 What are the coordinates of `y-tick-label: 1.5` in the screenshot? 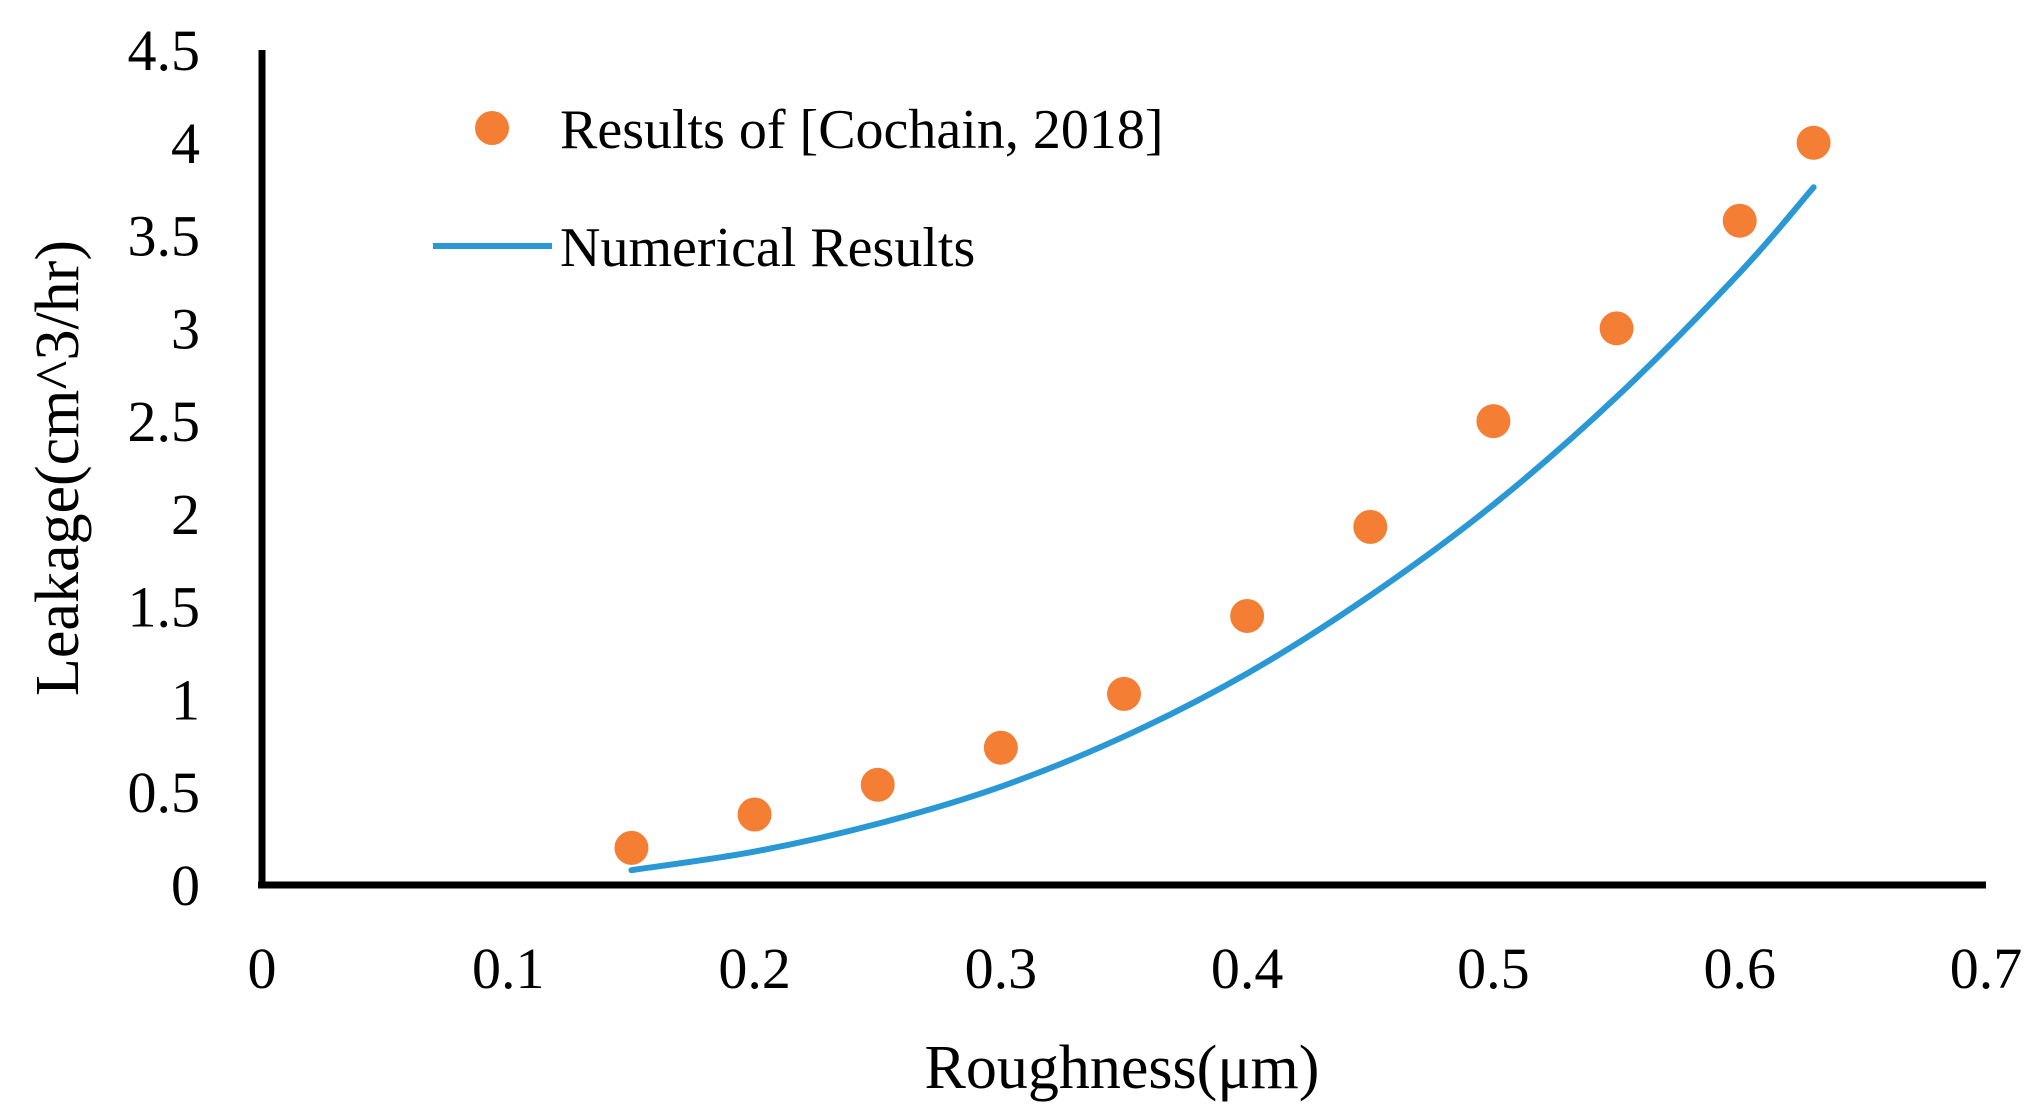 It's located at (164, 607).